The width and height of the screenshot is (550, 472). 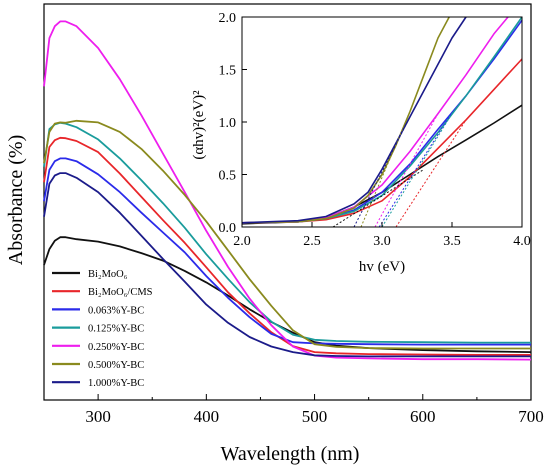 I want to click on inset-y-tick-label: 2.0, so click(x=228, y=18).